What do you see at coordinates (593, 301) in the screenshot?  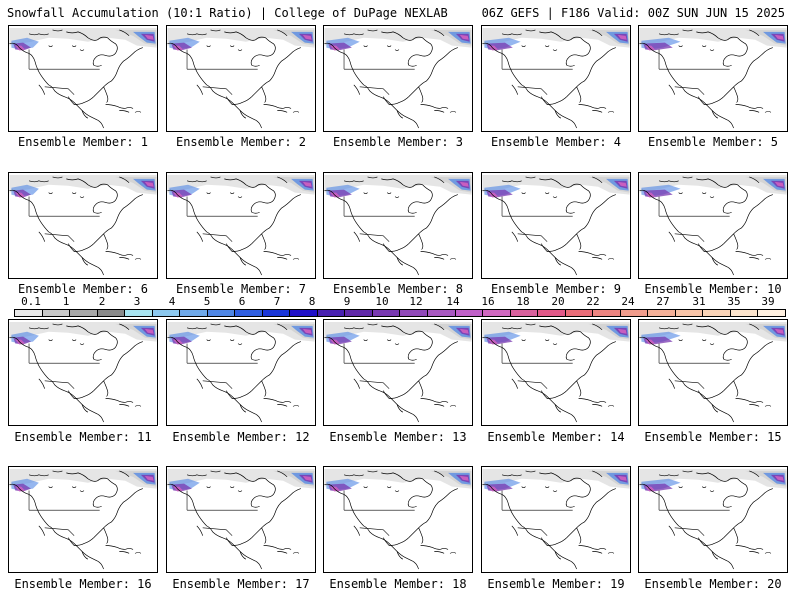 I see `colorbar-tick-label: 22` at bounding box center [593, 301].